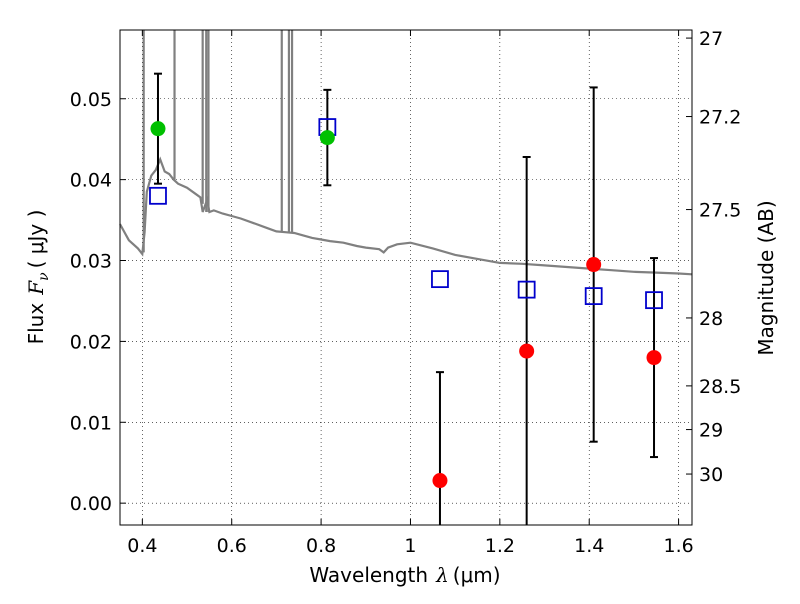  What do you see at coordinates (91, 504) in the screenshot?
I see `y-tick-label: 0.00` at bounding box center [91, 504].